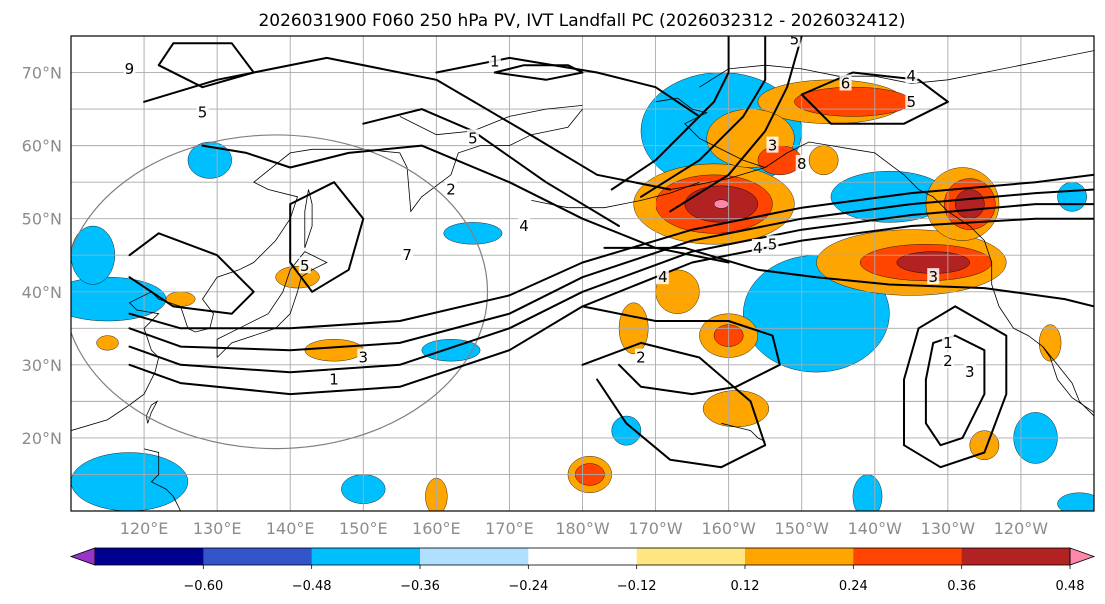 Image resolution: width=1105 pixels, height=604 pixels. What do you see at coordinates (312, 586) in the screenshot?
I see `colorbar-tick-label: −0.48` at bounding box center [312, 586].